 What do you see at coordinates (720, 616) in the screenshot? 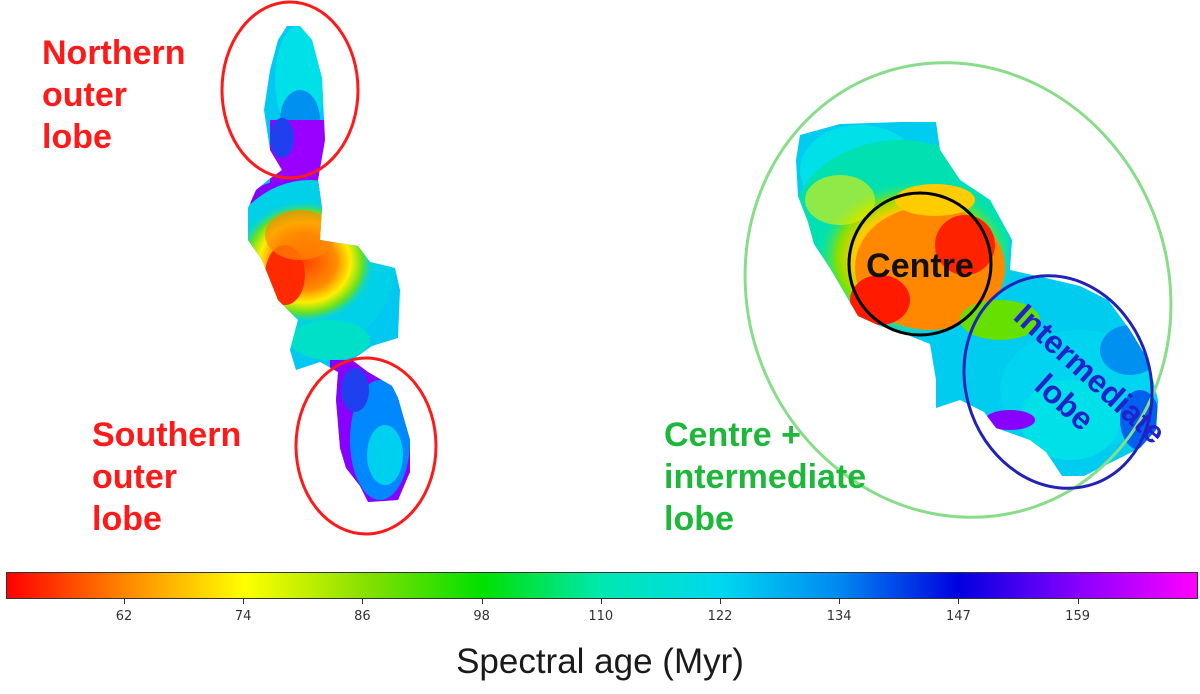
I see `colorbar-tick-label: 122` at bounding box center [720, 616].